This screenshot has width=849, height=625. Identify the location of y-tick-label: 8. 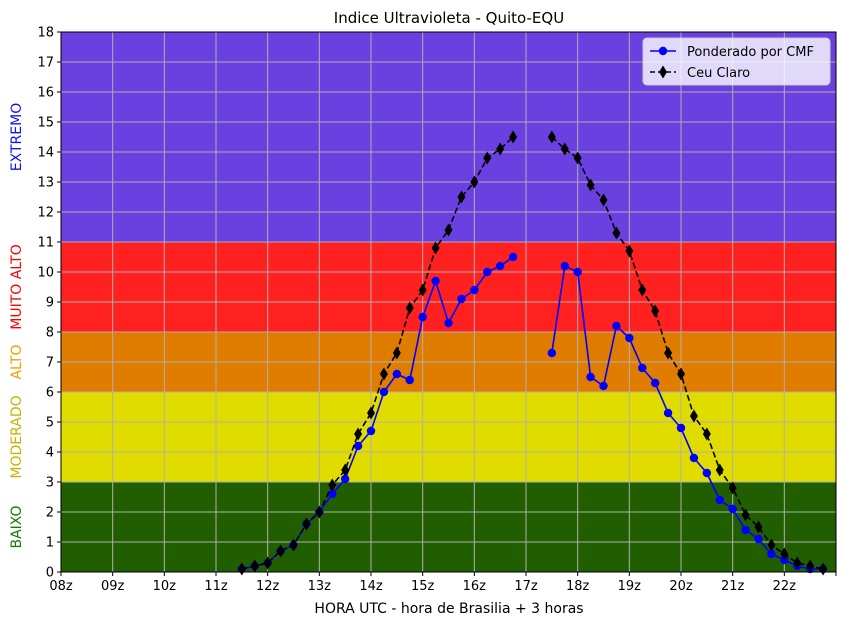
(50, 333).